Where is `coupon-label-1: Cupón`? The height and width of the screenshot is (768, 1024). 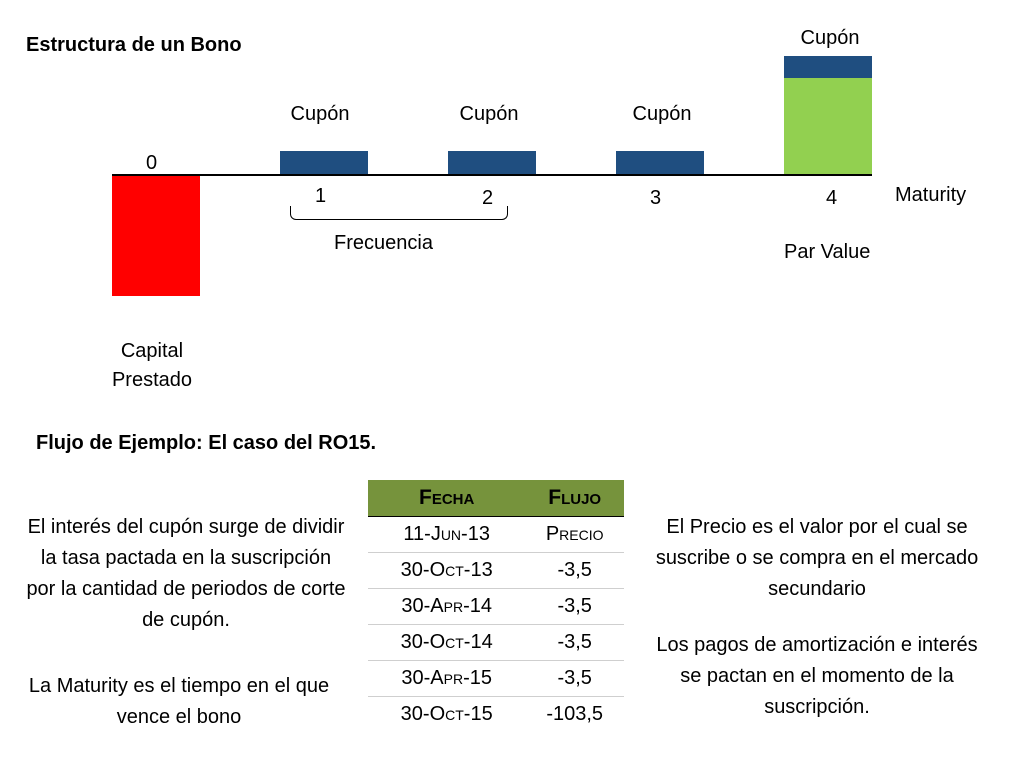 coupon-label-1: Cupón is located at coordinates (320, 114).